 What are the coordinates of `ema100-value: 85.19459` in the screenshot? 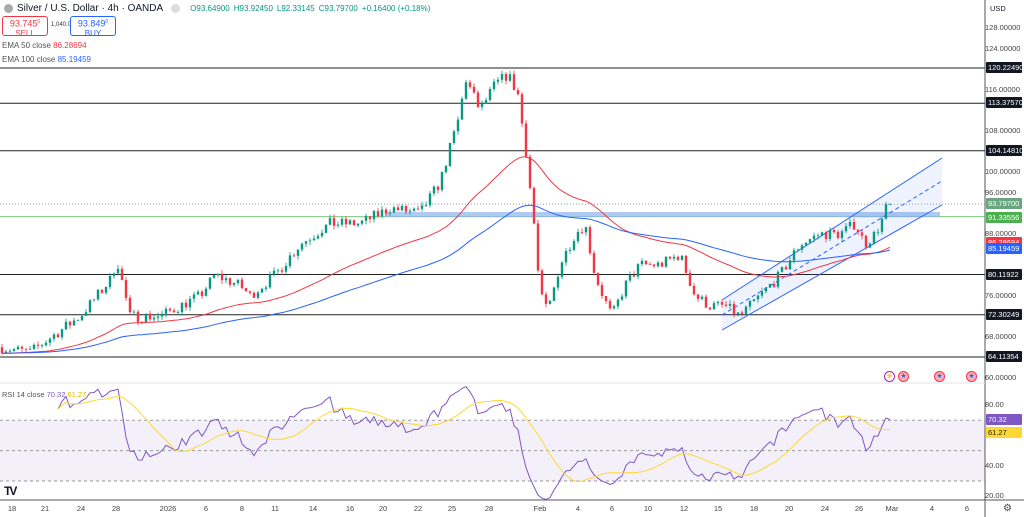 It's located at (74, 59).